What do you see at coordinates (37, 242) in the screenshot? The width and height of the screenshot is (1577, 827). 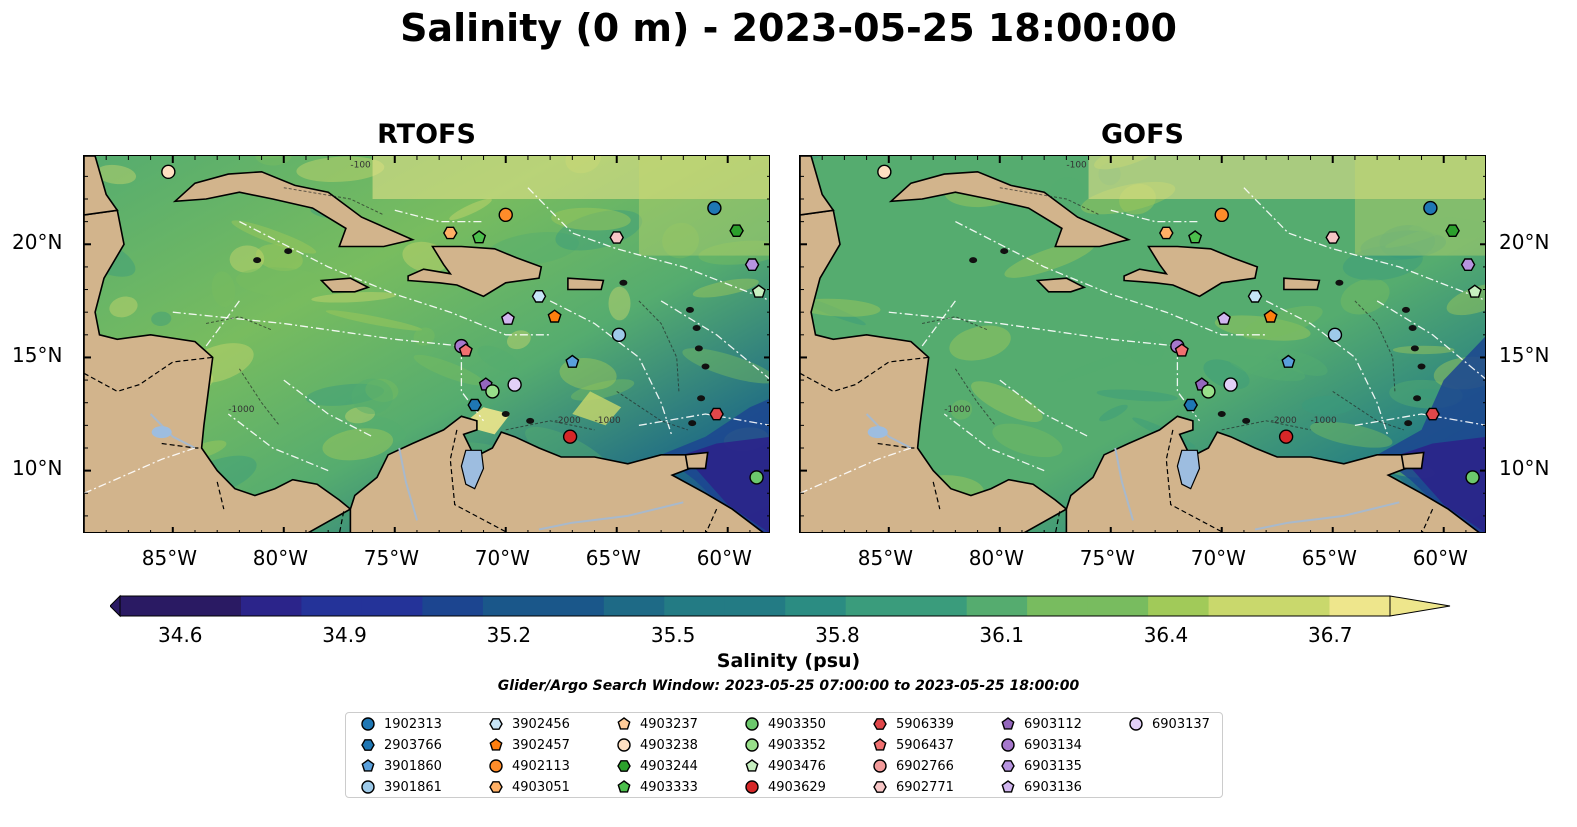 I see `lat-label-left-20n: 20°N` at bounding box center [37, 242].